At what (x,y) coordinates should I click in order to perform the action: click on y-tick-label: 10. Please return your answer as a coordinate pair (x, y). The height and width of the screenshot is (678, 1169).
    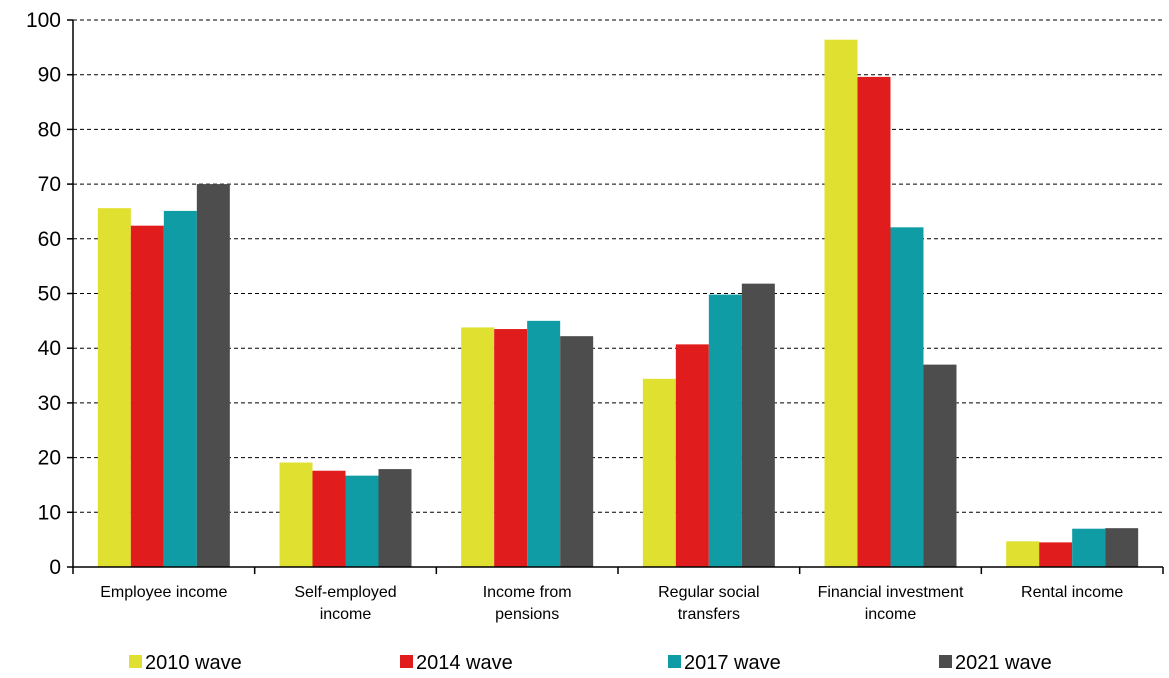
    Looking at the image, I should click on (49, 512).